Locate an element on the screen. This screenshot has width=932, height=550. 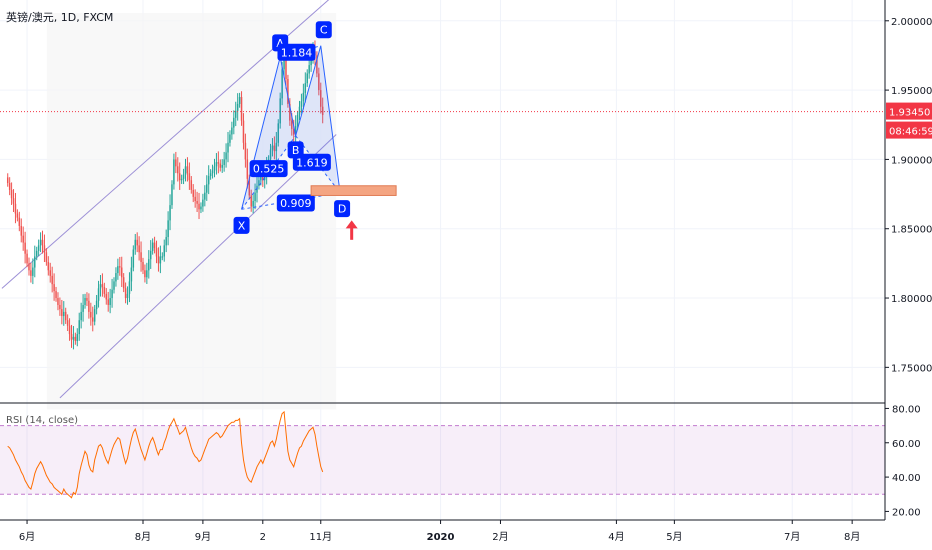
ratio-xb-label: 0.525 is located at coordinates (268, 169).